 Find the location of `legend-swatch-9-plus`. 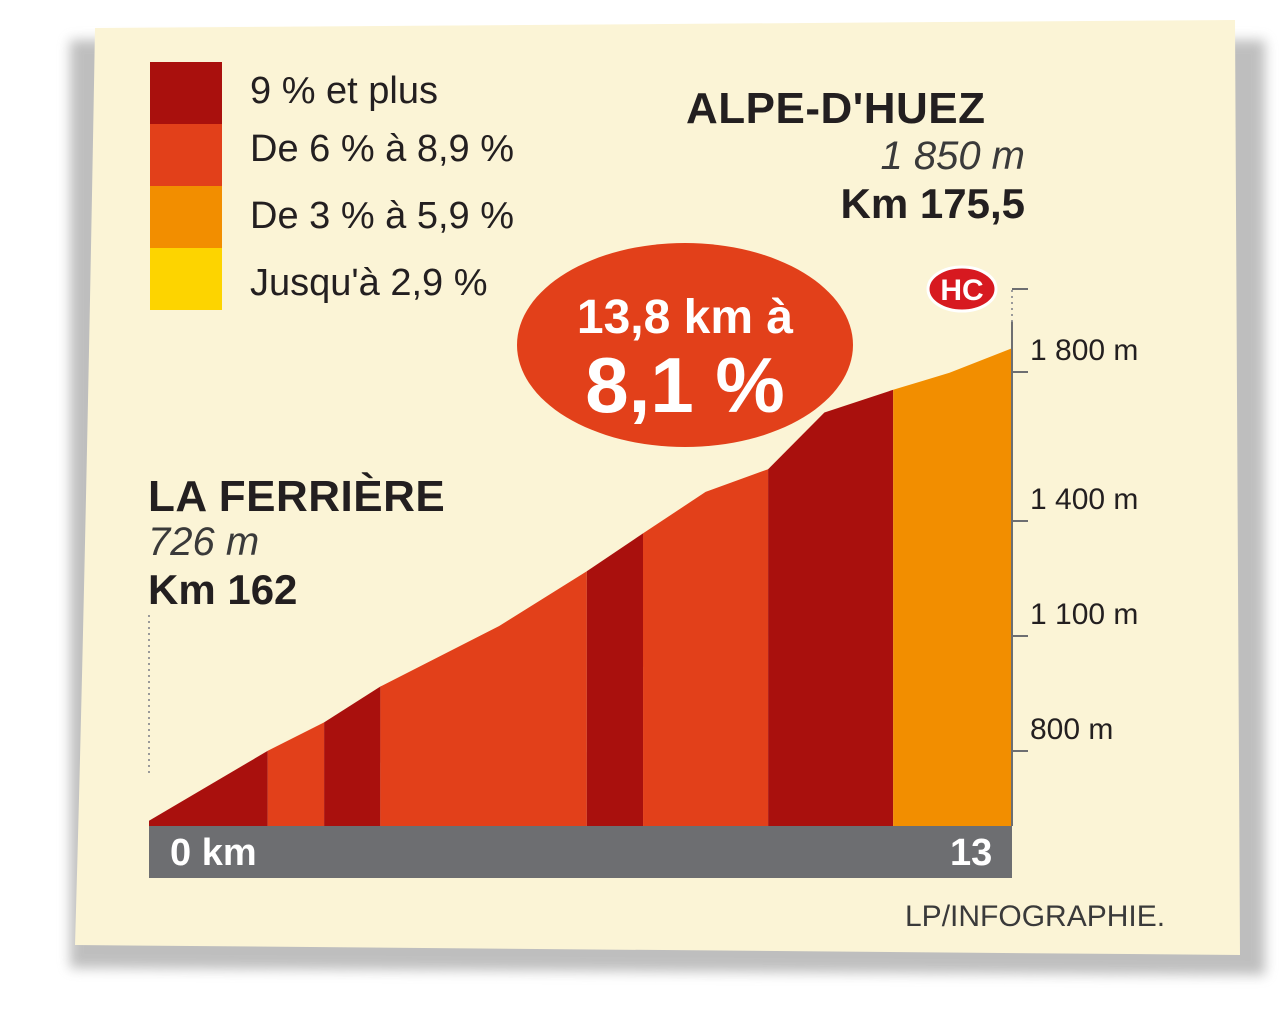

legend-swatch-9-plus is located at coordinates (186, 93).